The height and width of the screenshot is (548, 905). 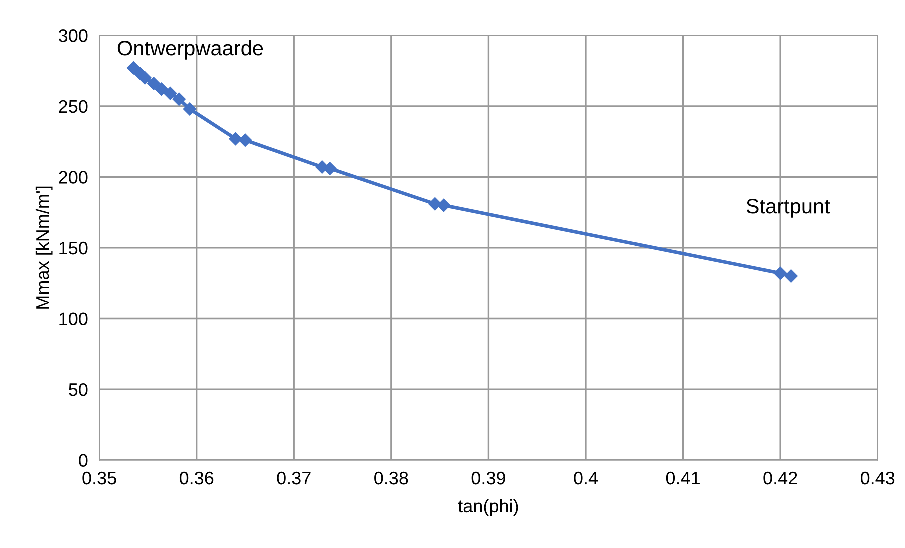 I want to click on x-tick-label: 0.35, so click(x=99, y=478).